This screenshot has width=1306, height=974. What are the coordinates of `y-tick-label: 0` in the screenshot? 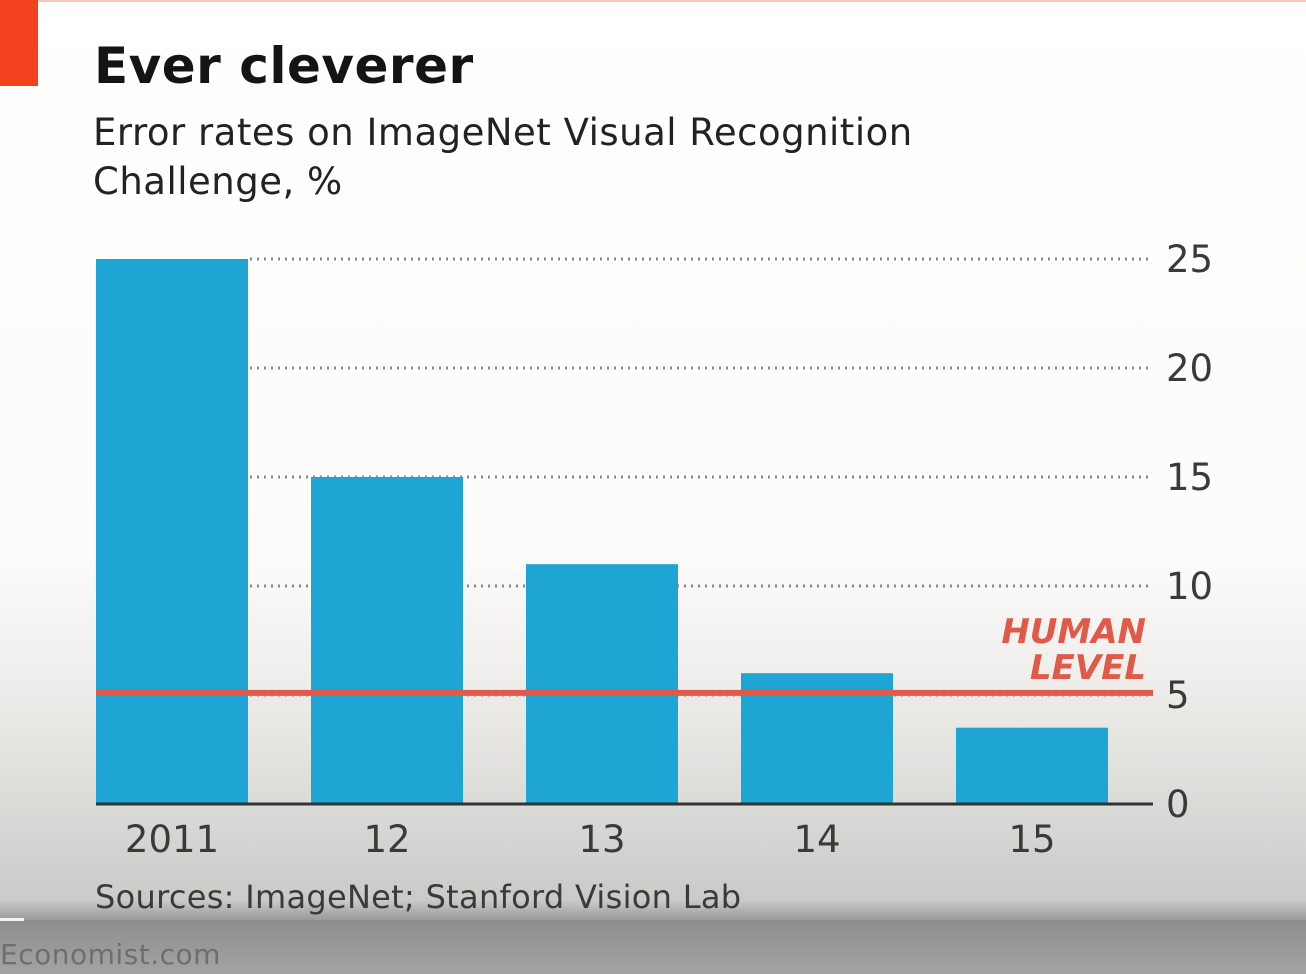 It's located at (1178, 804).